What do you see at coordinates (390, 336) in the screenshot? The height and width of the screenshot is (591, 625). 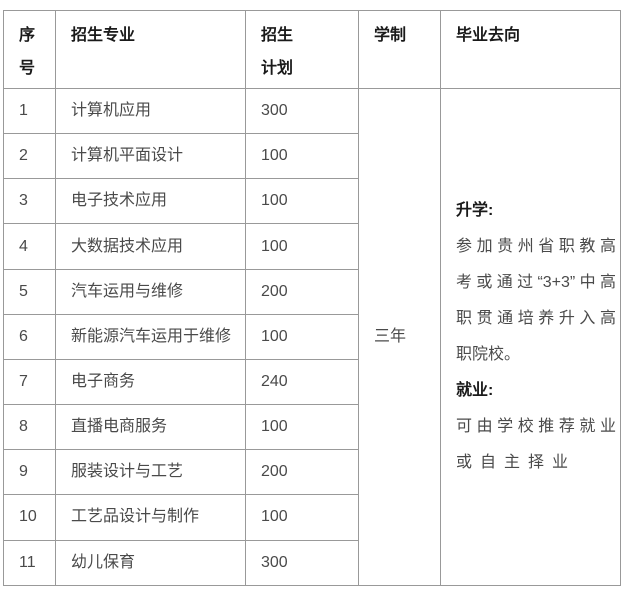 I see `duration-value: 三年` at bounding box center [390, 336].